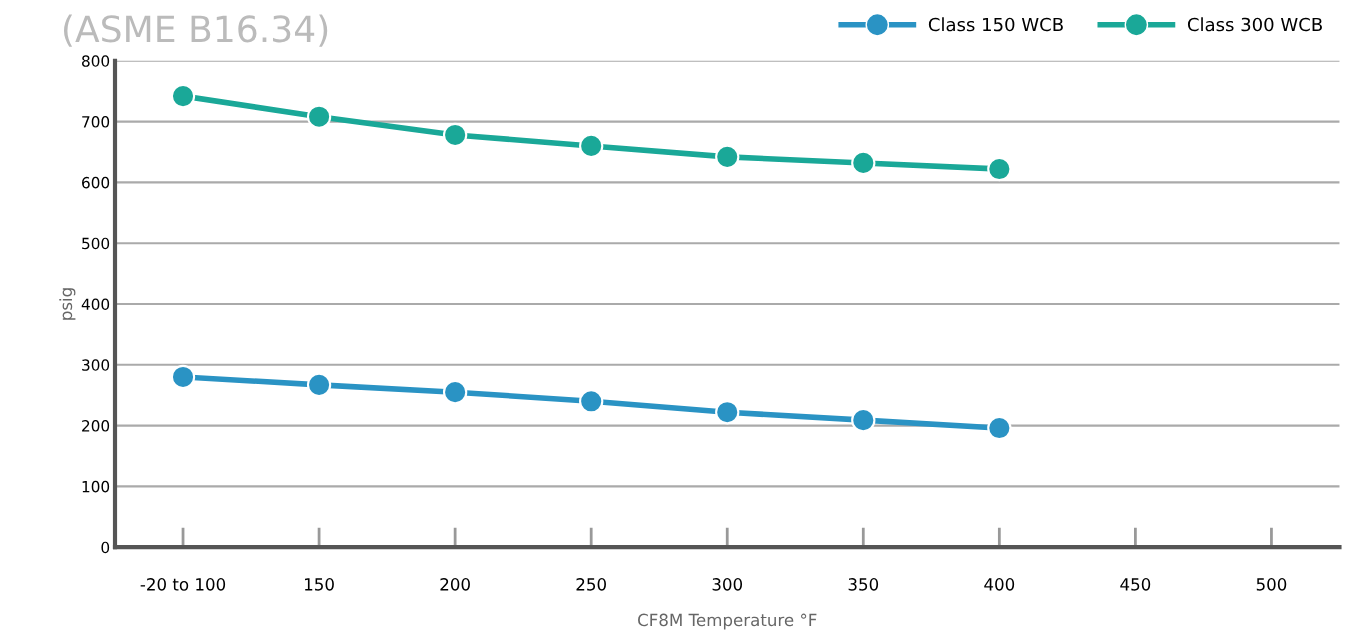 The image size is (1353, 640). I want to click on x-tick-label: 250, so click(591, 584).